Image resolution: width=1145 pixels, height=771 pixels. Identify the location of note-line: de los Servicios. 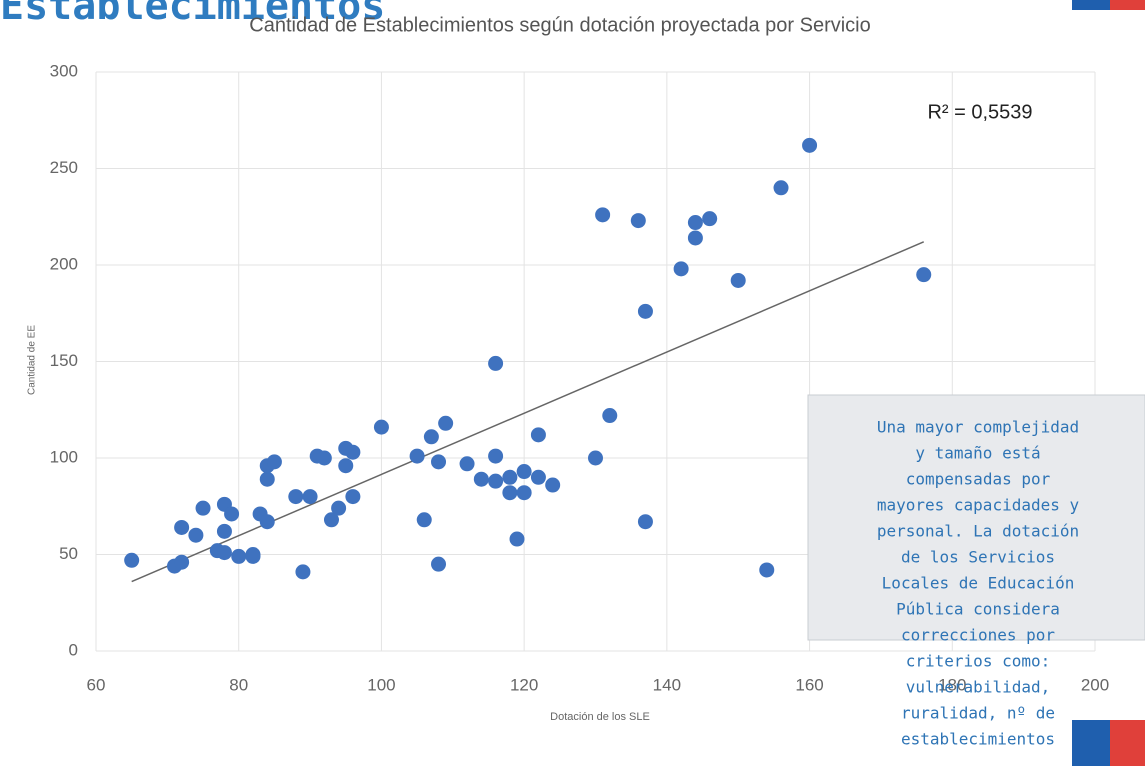
(978, 557).